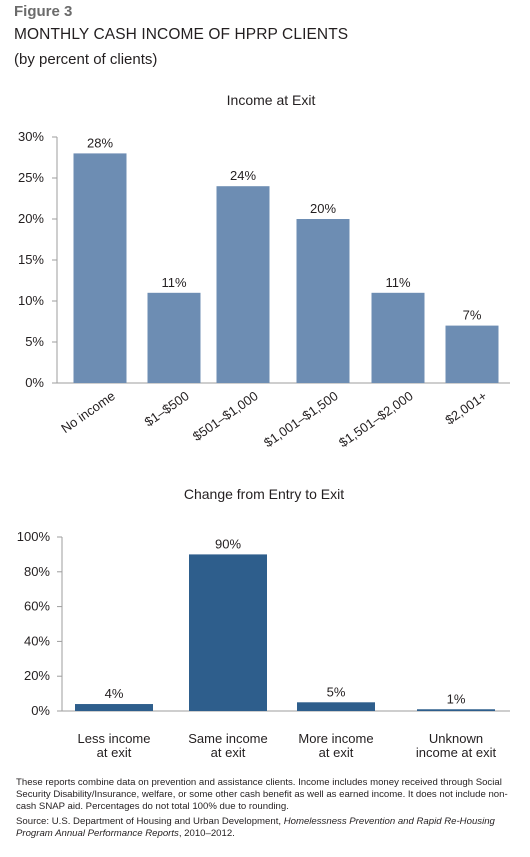 The image size is (530, 857). What do you see at coordinates (376, 419) in the screenshot?
I see `category-label: $1,501–$2,000` at bounding box center [376, 419].